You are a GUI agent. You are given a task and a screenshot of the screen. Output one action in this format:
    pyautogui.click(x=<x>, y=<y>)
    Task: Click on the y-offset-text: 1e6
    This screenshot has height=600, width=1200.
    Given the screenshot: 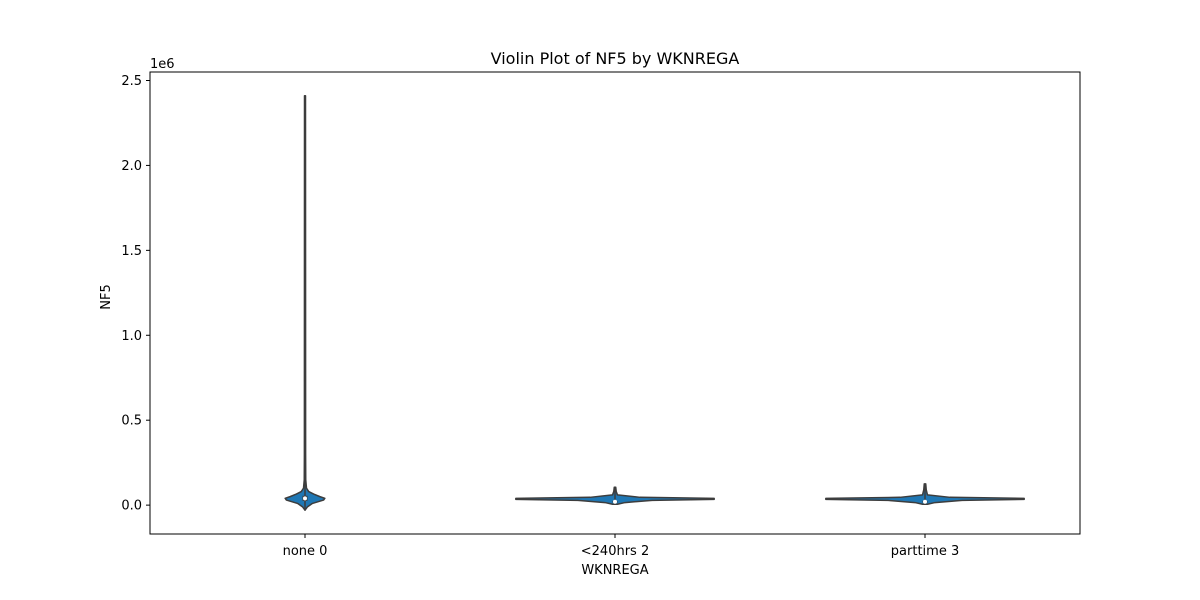 What is the action you would take?
    pyautogui.click(x=162, y=64)
    